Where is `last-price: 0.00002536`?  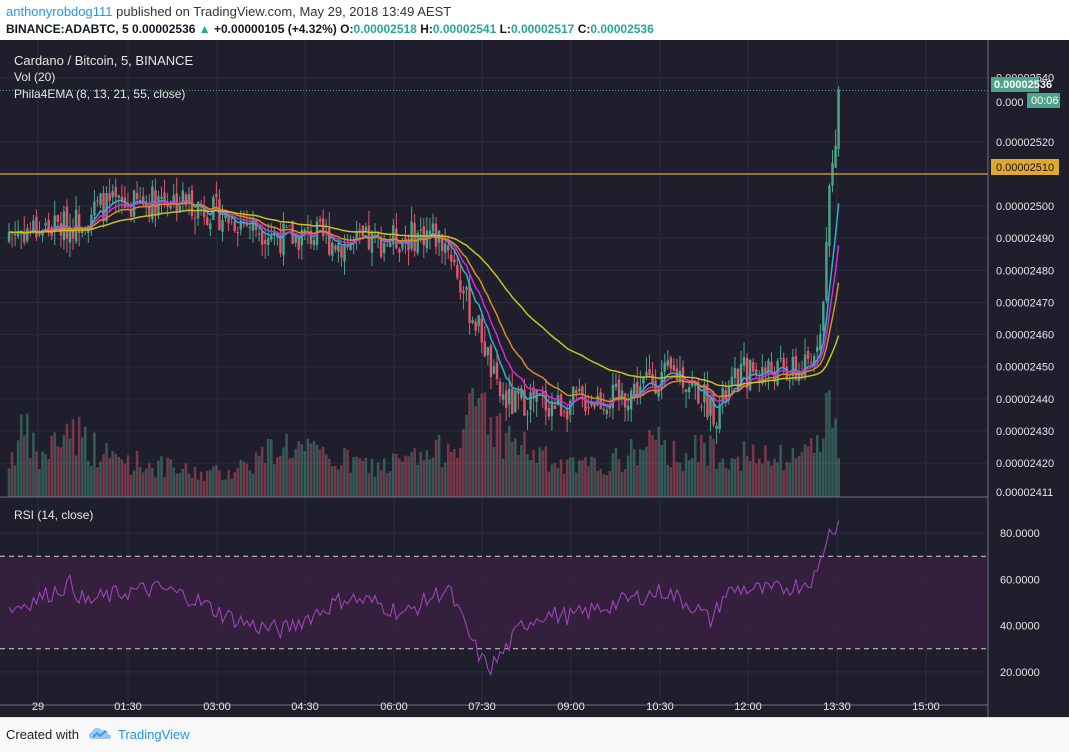
last-price: 0.00002536 is located at coordinates (164, 29).